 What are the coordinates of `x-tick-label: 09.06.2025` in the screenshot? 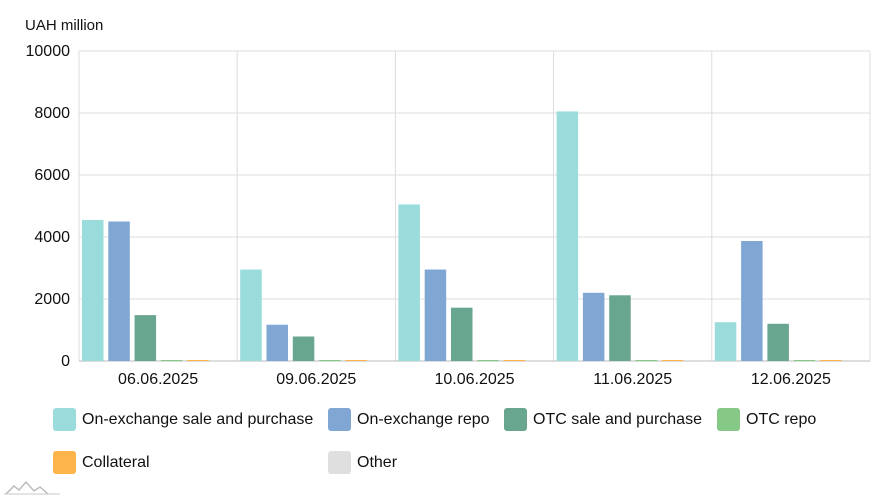 It's located at (316, 379).